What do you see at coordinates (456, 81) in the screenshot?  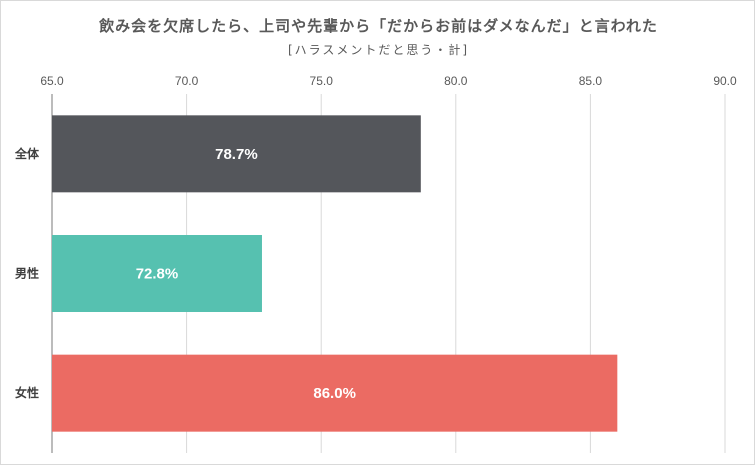 I see `x-tick-label: 80.0` at bounding box center [456, 81].